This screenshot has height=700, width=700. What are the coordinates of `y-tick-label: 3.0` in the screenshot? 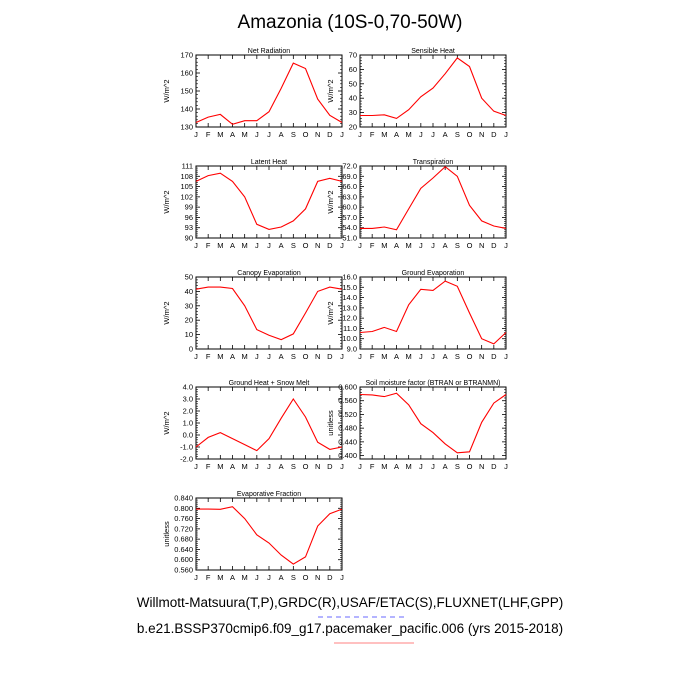 It's located at (188, 399).